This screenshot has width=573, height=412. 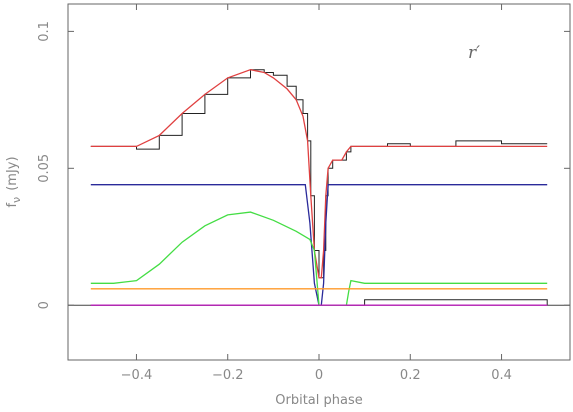 I want to click on y-axis-title: fν (mJy), so click(x=14, y=181).